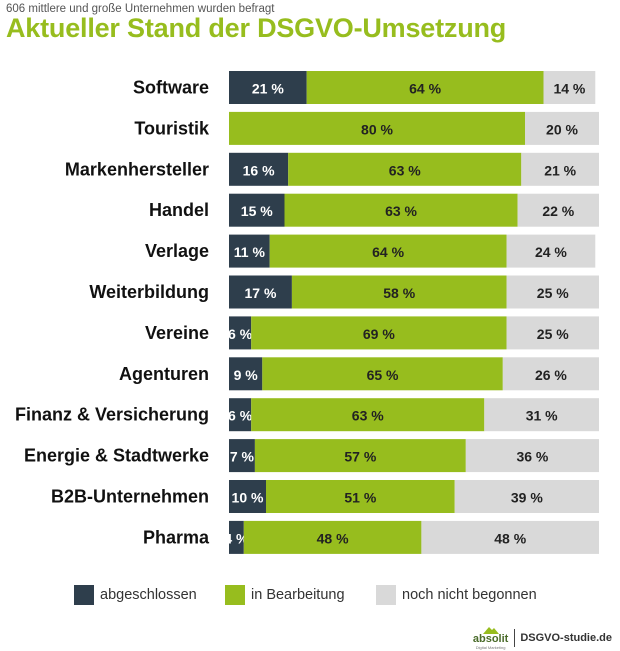 The height and width of the screenshot is (651, 620). I want to click on legend-label-in-bearbeitung: in Bearbeitung, so click(298, 595).